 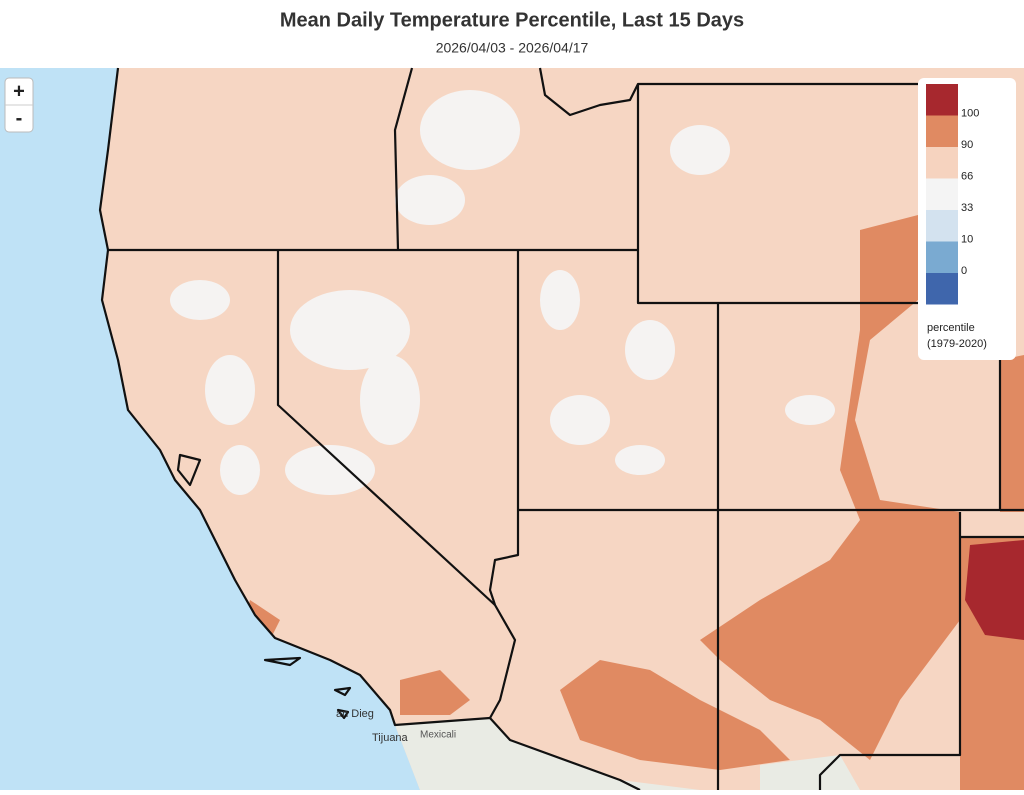 I want to click on zoom-in: +, so click(x=19, y=91).